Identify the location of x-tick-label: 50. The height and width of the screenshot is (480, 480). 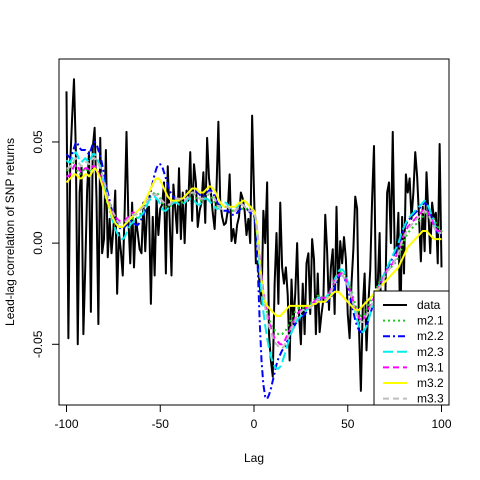
(348, 424).